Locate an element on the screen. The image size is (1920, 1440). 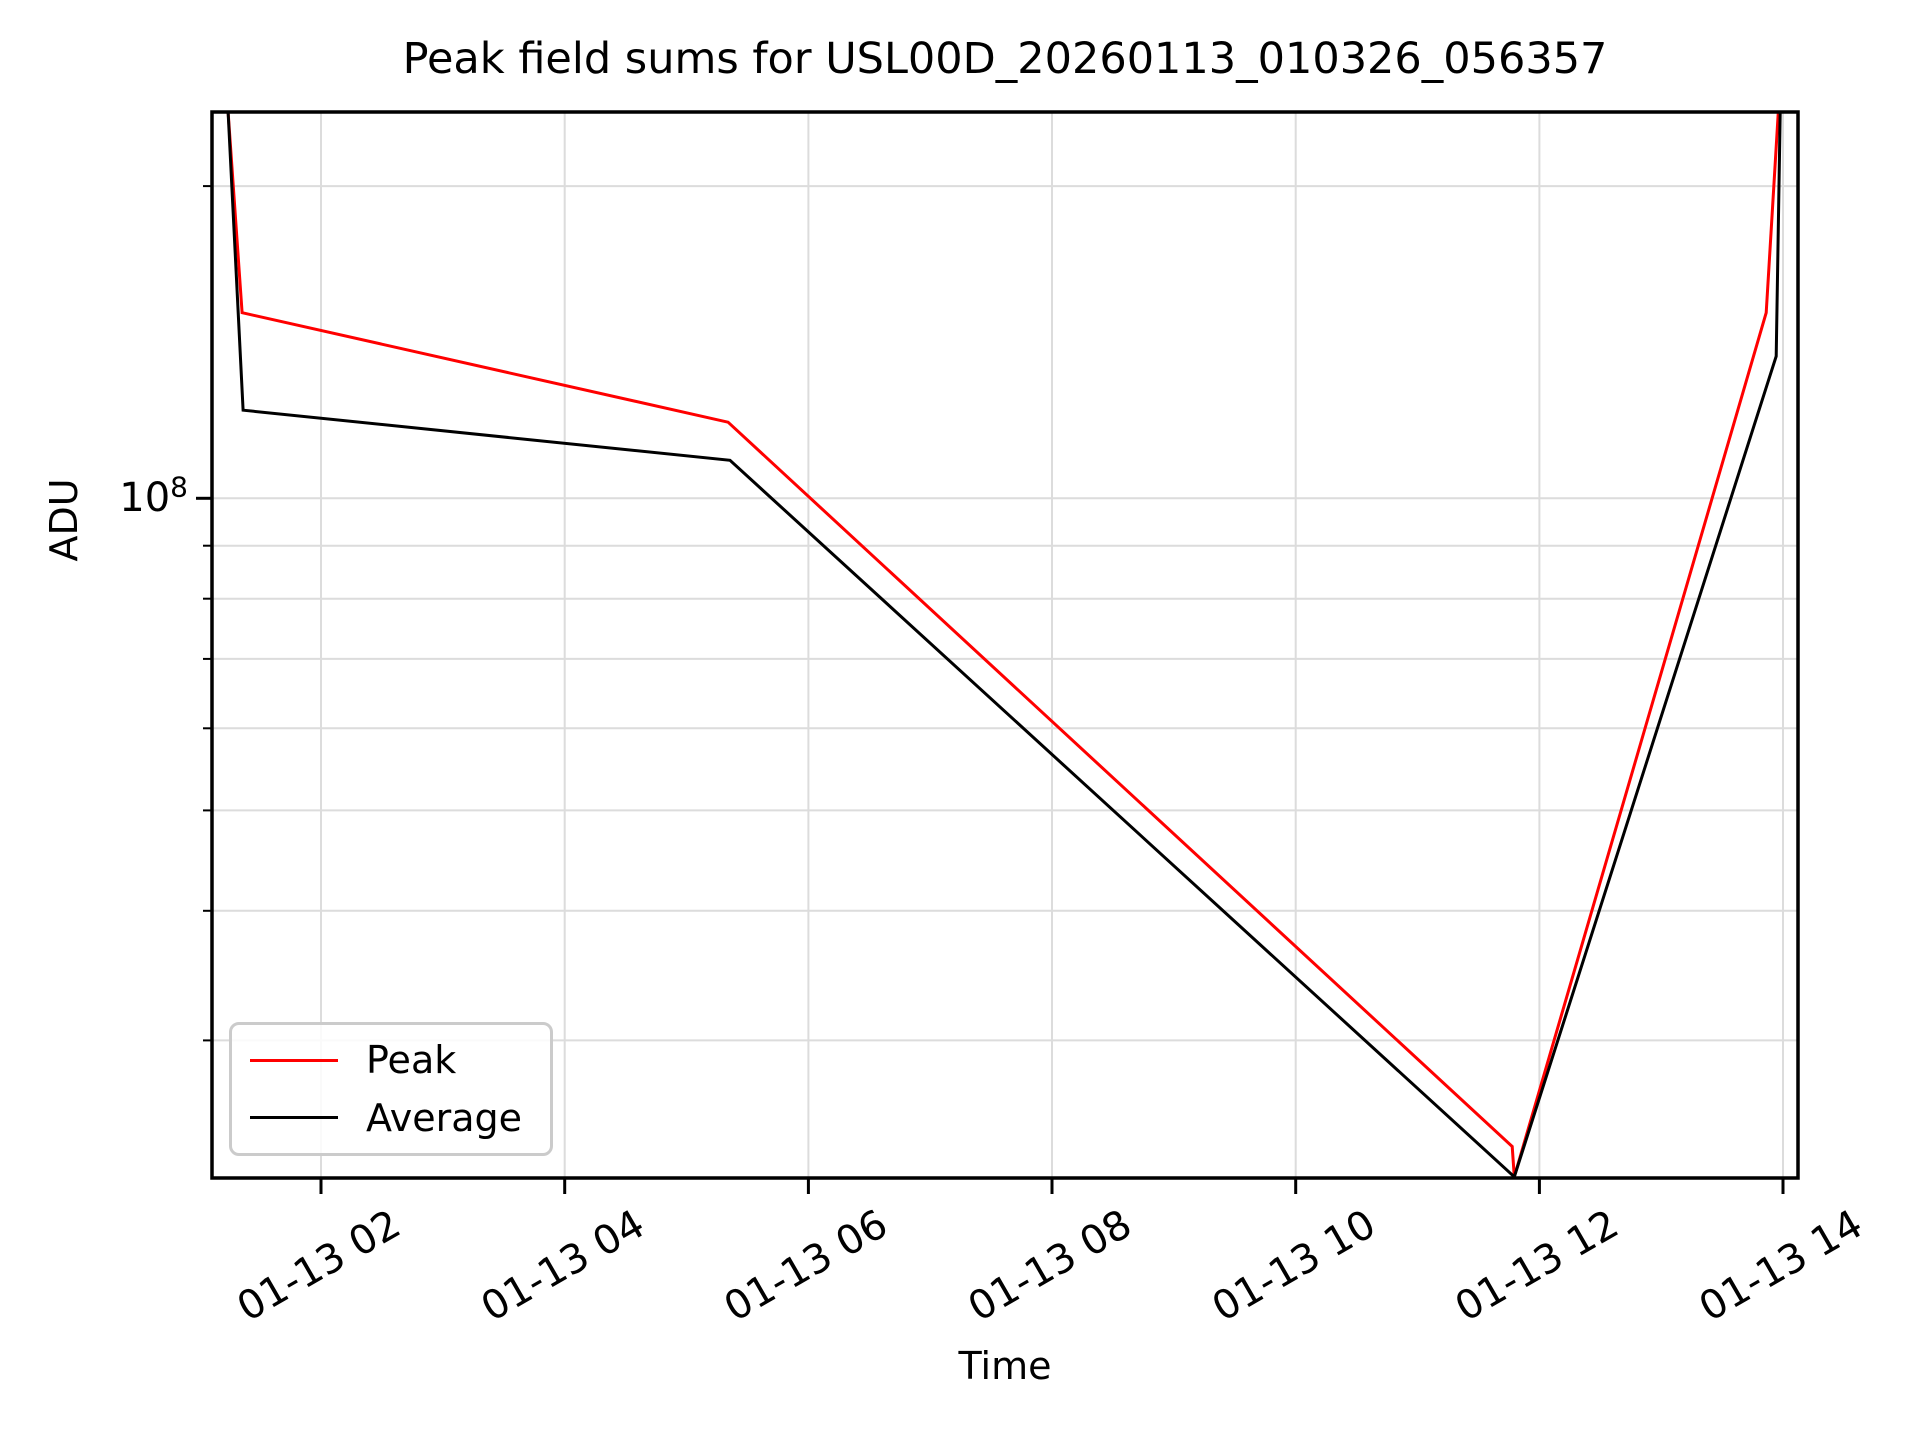
legend-entry-peak: Peak is located at coordinates (400, 1060).